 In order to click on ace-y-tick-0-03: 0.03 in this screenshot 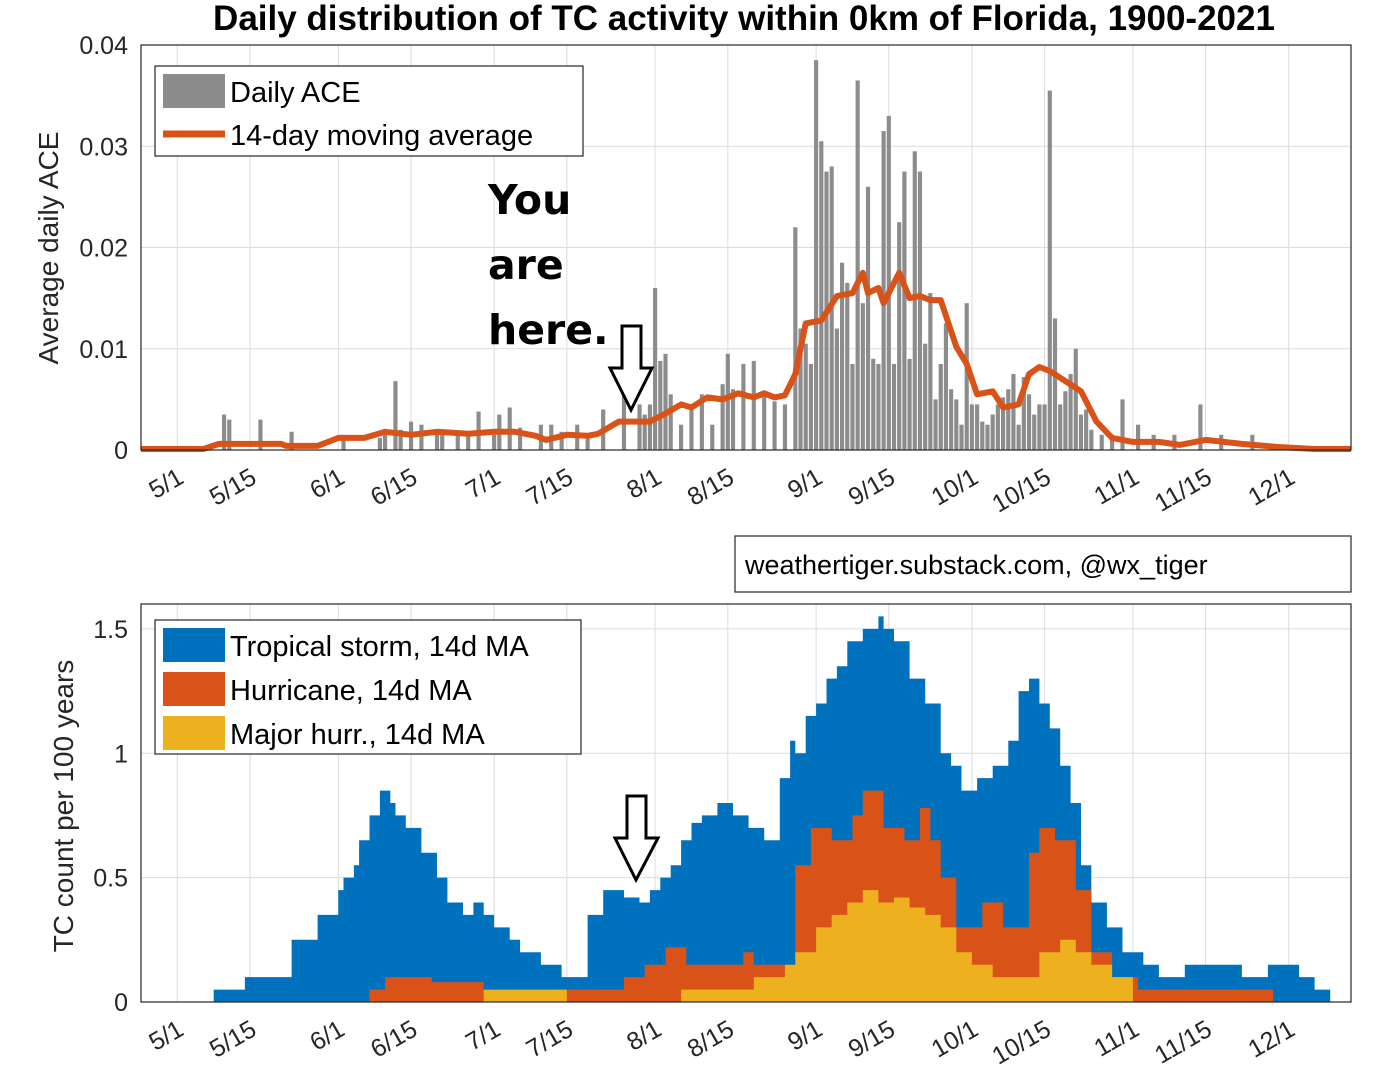, I will do `click(103, 147)`.